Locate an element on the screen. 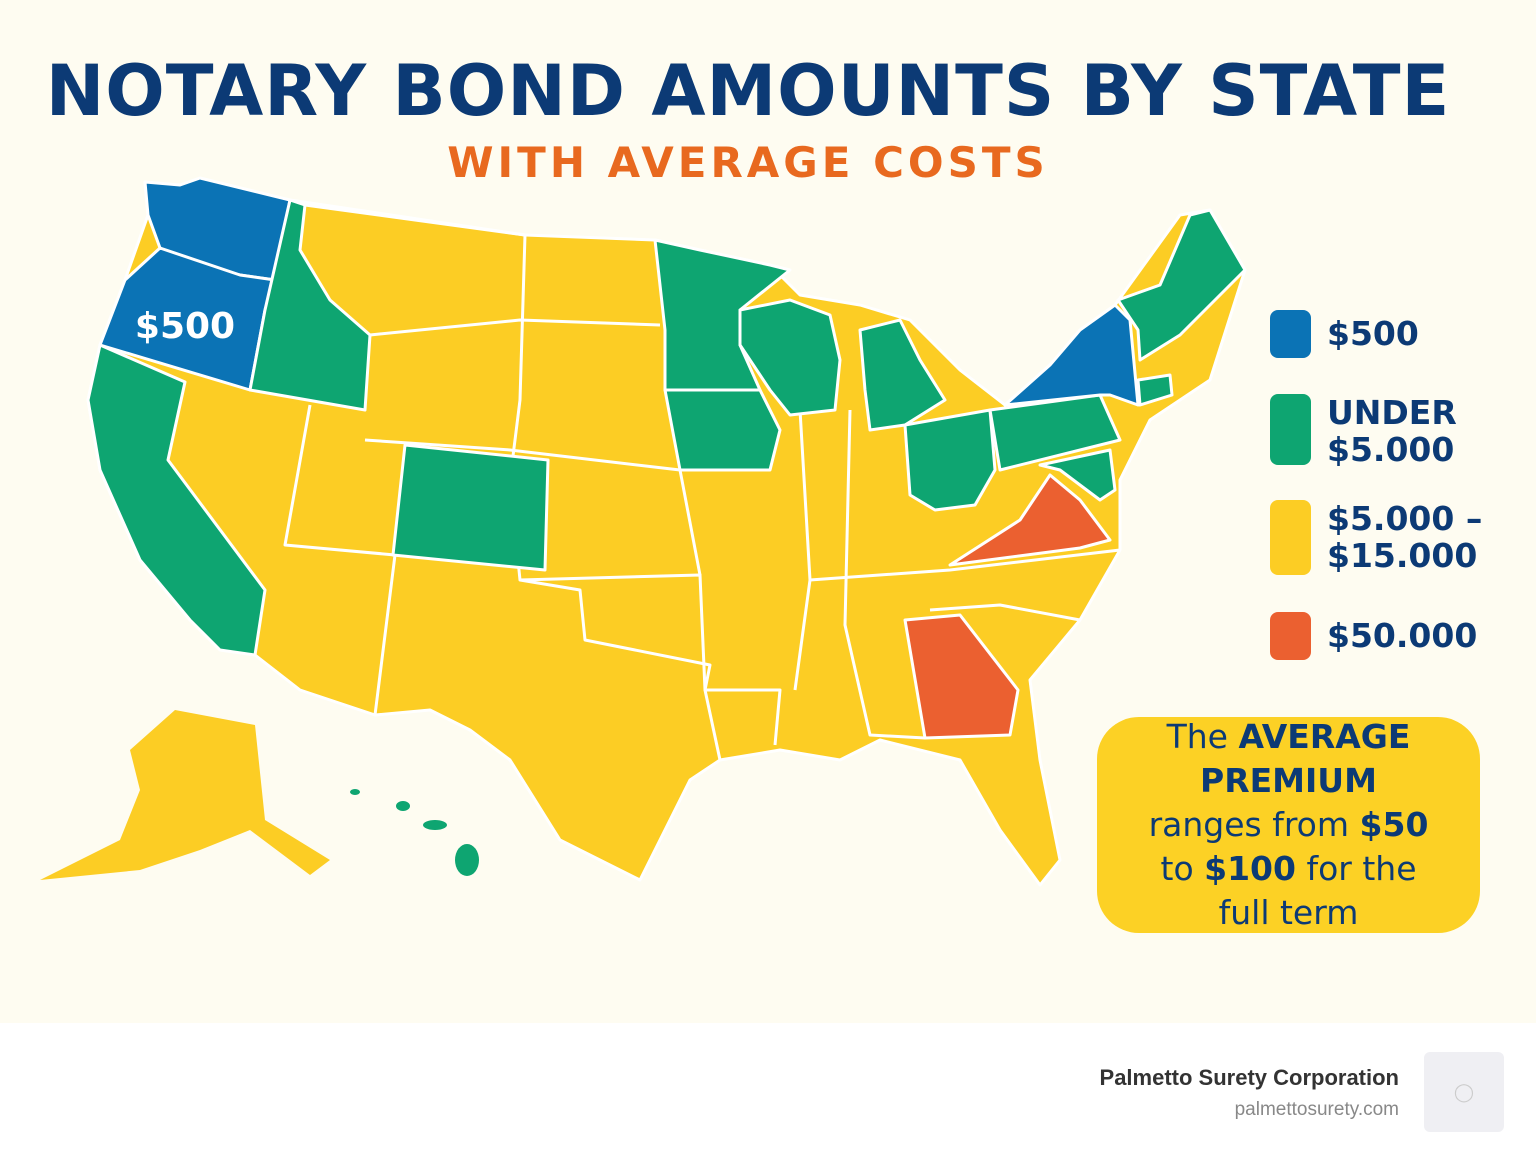 The image size is (1536, 1154). legend-swatch-orange is located at coordinates (1290, 636).